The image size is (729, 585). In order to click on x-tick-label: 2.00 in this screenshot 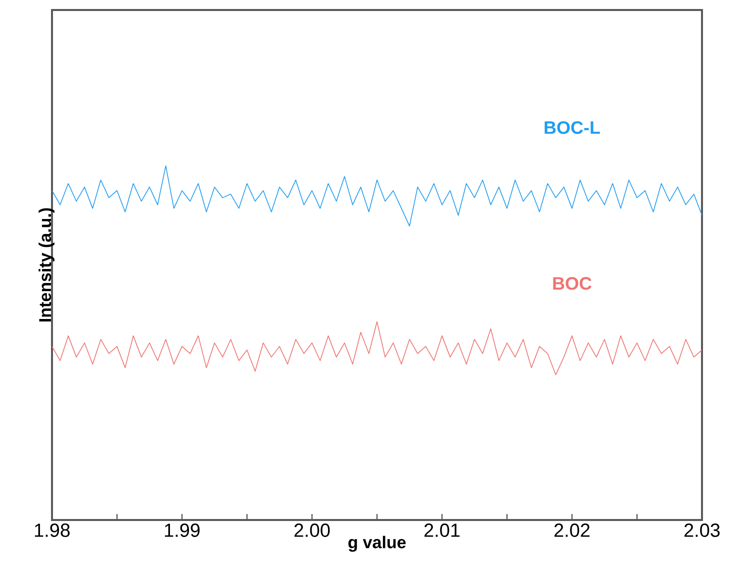, I will do `click(312, 530)`.